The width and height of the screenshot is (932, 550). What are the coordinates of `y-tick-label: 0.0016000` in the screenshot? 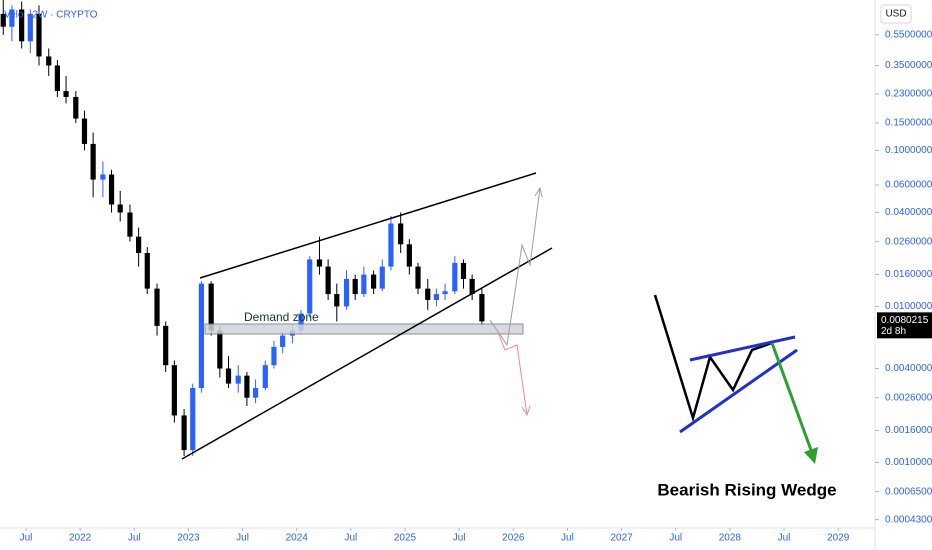 It's located at (908, 430).